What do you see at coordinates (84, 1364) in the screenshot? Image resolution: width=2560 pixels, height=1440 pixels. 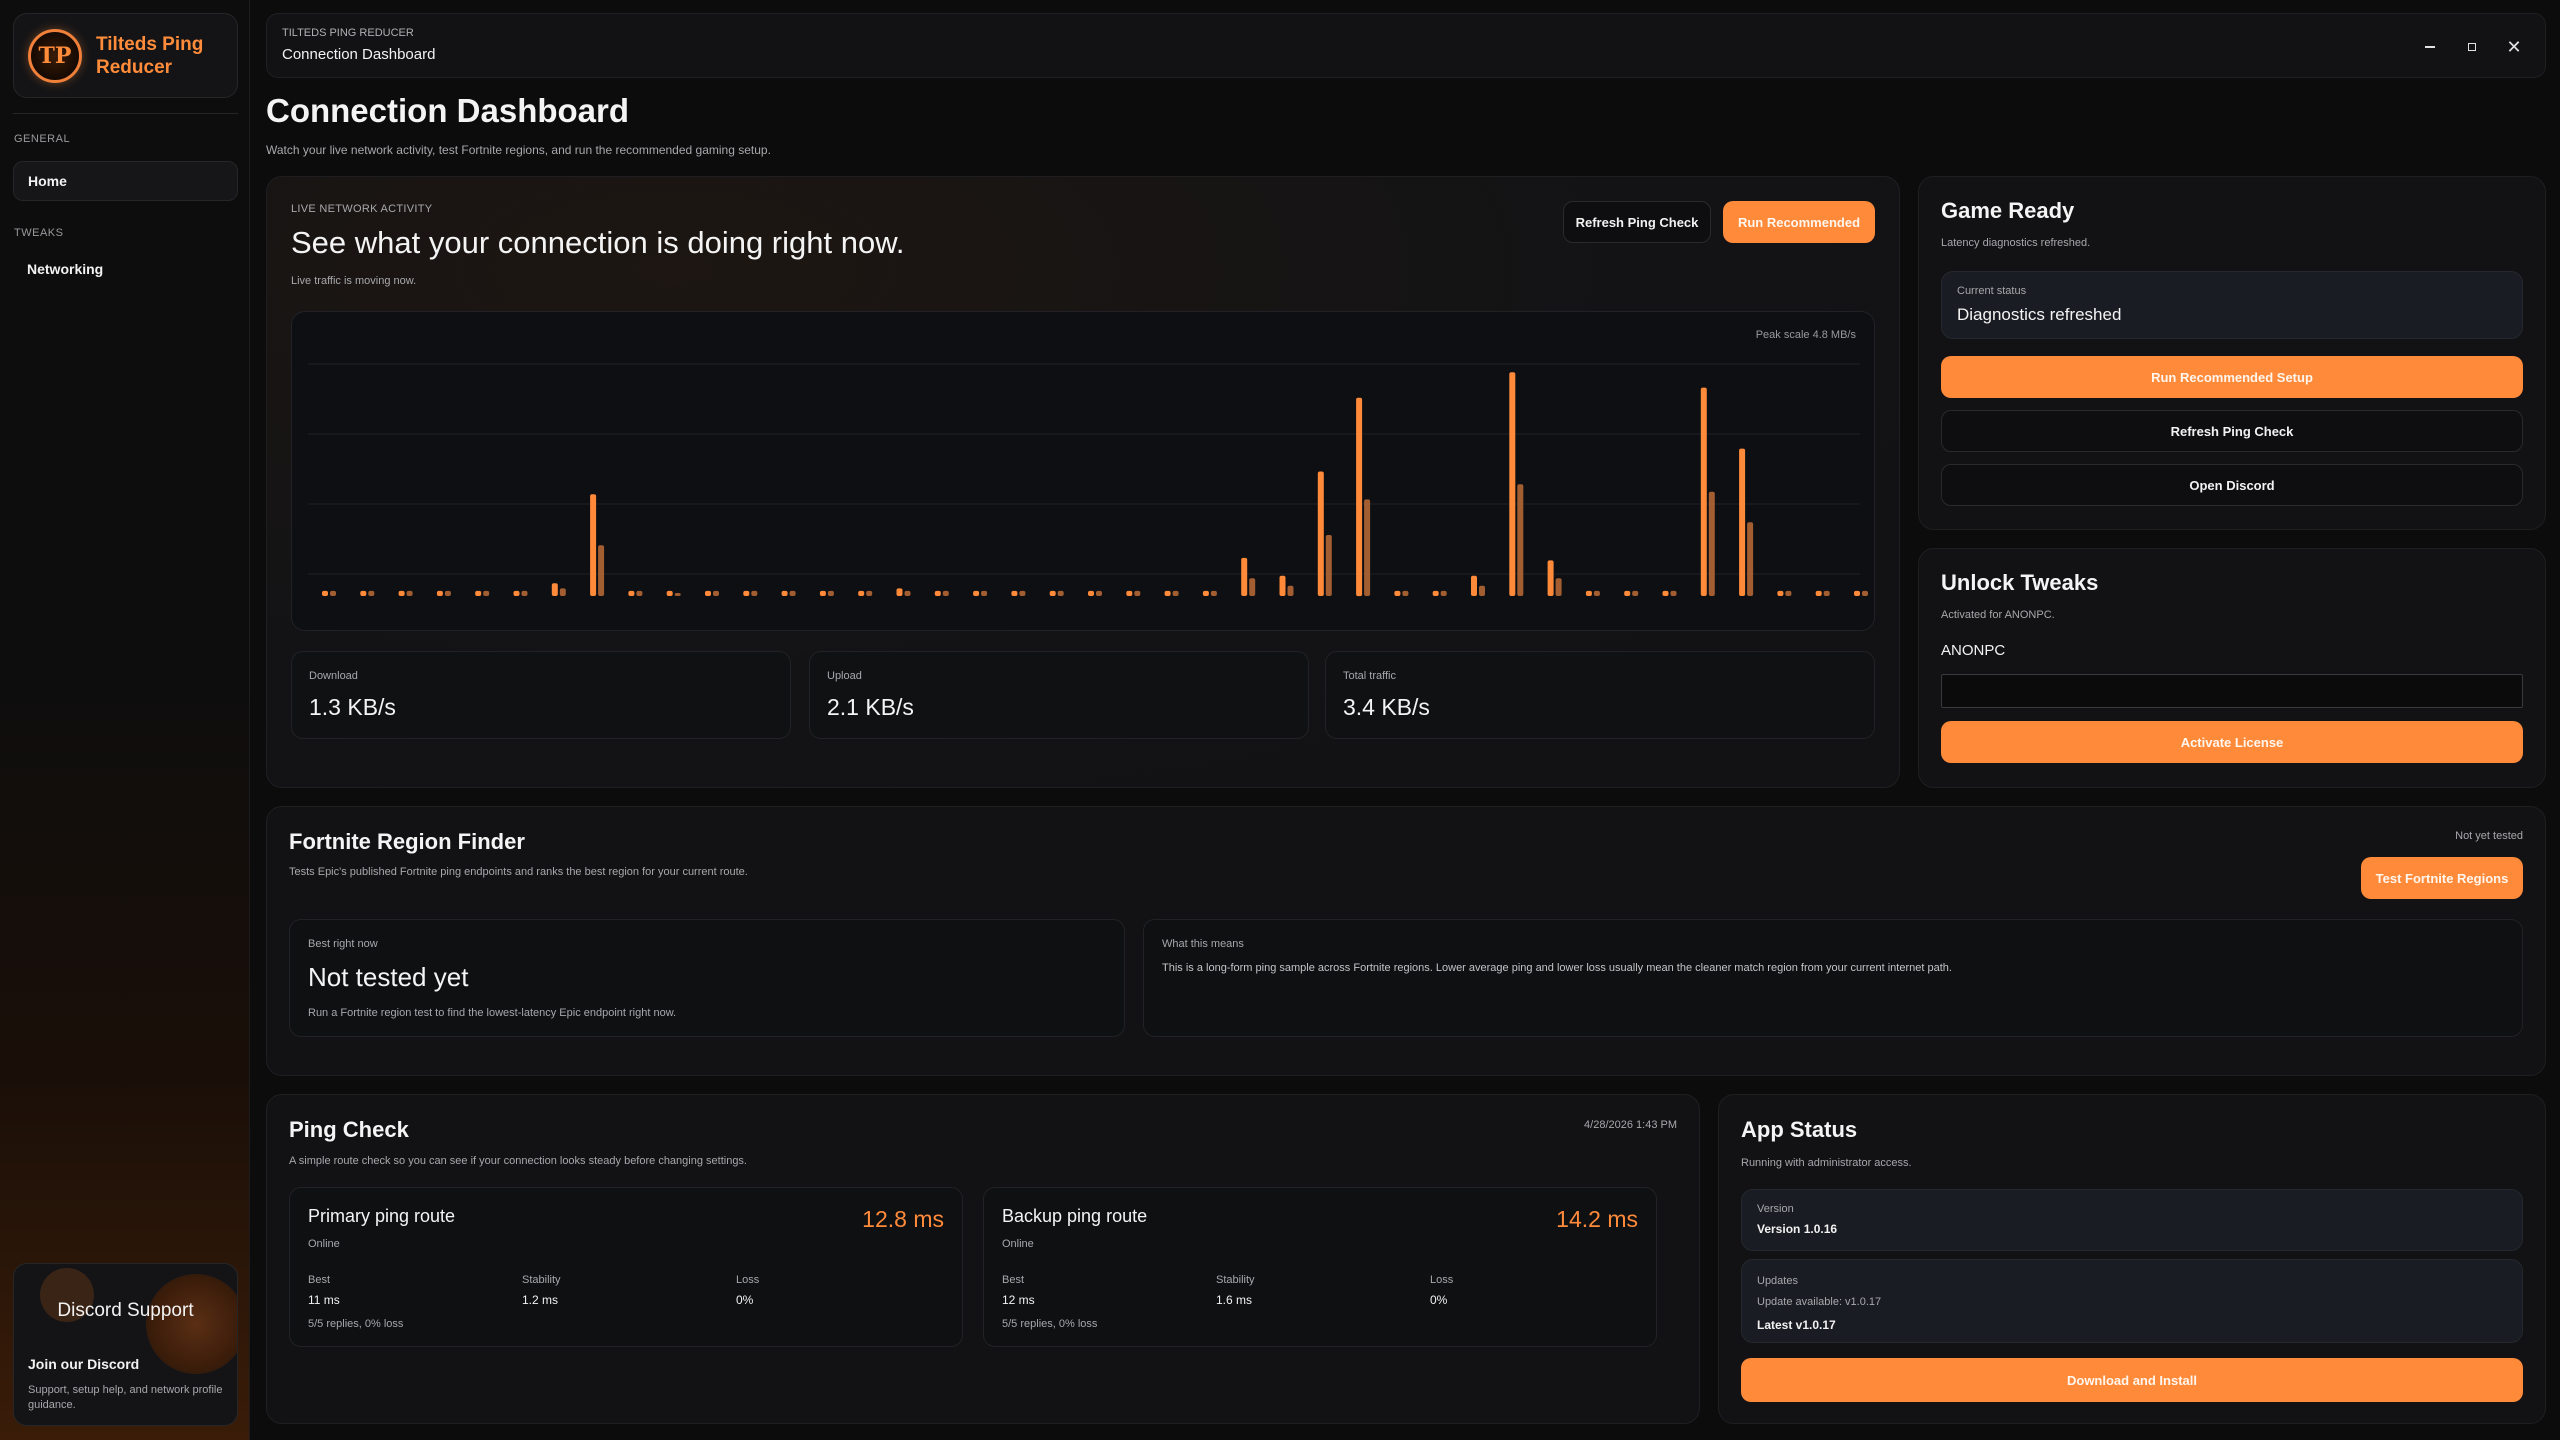 I see `discord-card-subtitle: Join our Discord` at bounding box center [84, 1364].